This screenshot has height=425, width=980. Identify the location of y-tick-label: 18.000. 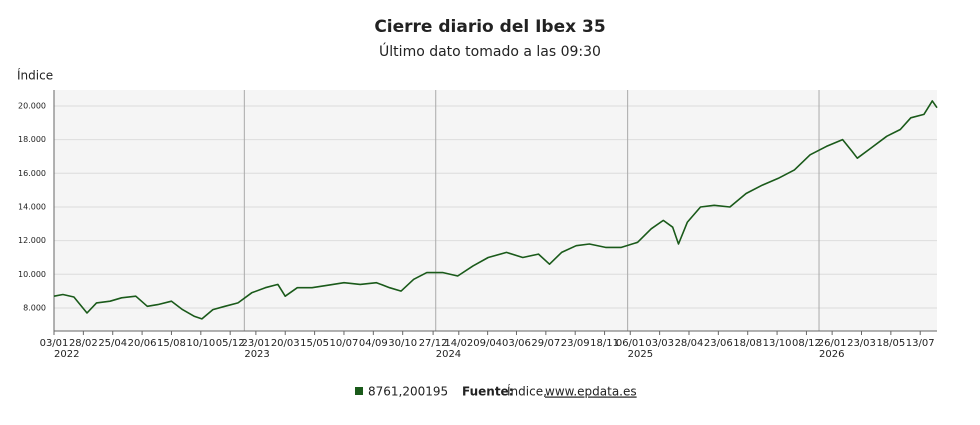
(32, 139).